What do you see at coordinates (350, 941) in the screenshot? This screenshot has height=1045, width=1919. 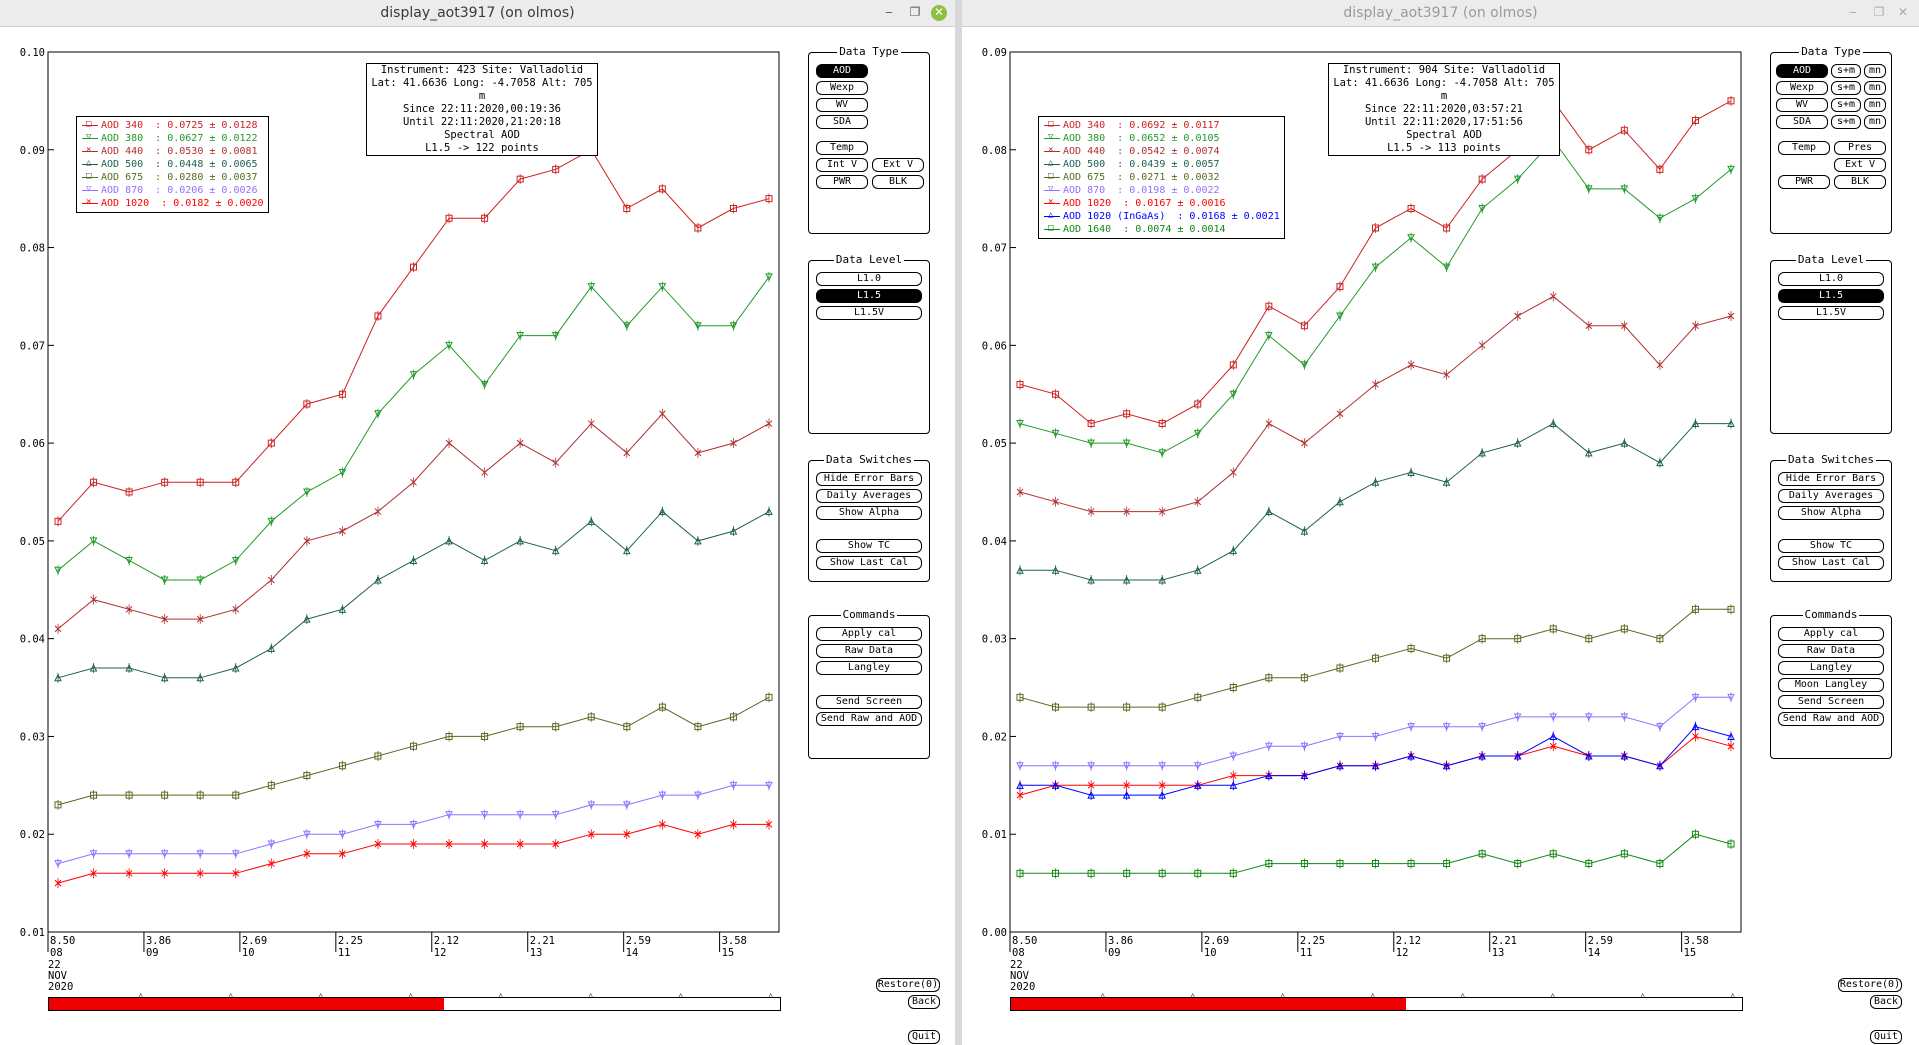 I see `x-tick-label: 2.25` at bounding box center [350, 941].